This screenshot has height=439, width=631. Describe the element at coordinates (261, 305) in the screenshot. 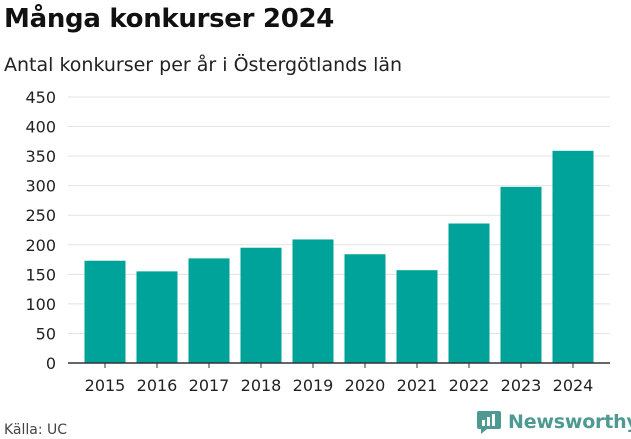

I see `bar-2018` at that location.